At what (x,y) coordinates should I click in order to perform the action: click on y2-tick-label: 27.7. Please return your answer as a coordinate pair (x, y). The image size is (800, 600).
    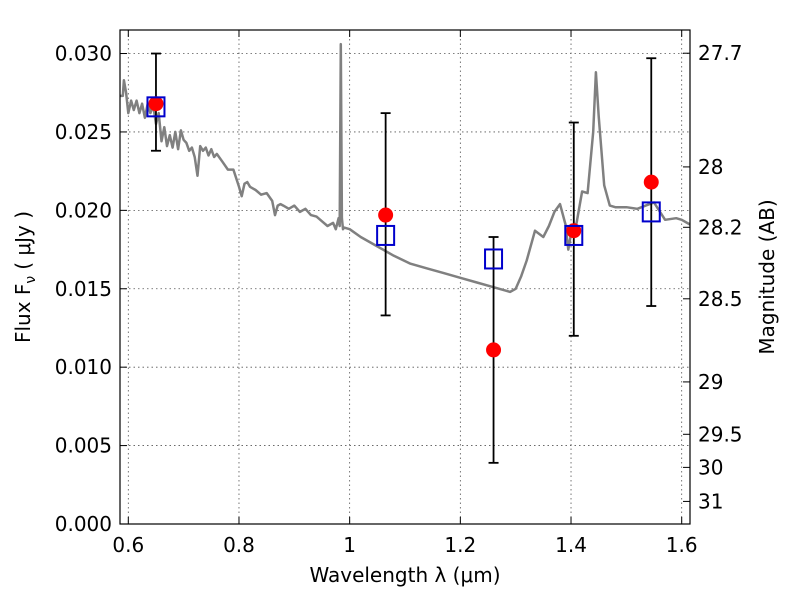
    Looking at the image, I should click on (720, 53).